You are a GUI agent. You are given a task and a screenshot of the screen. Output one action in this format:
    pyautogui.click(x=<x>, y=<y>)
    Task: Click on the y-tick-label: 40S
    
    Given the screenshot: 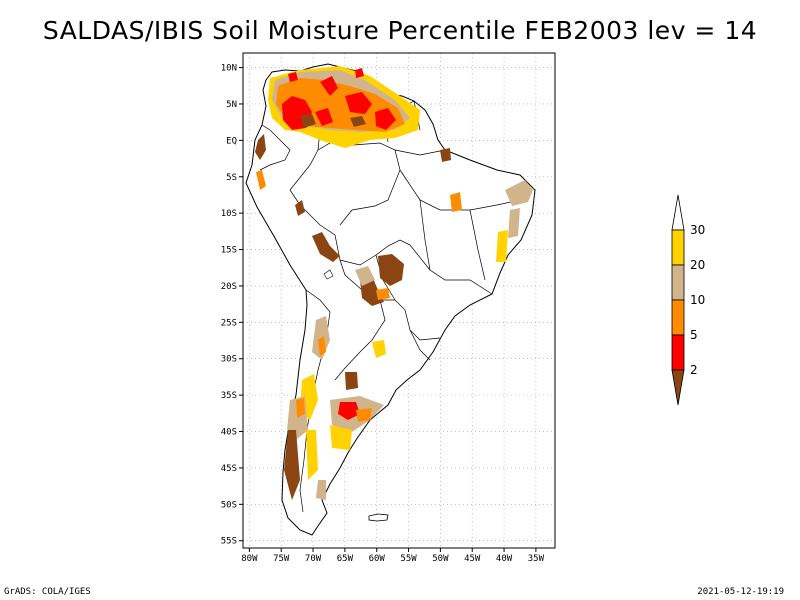 What is the action you would take?
    pyautogui.click(x=229, y=433)
    